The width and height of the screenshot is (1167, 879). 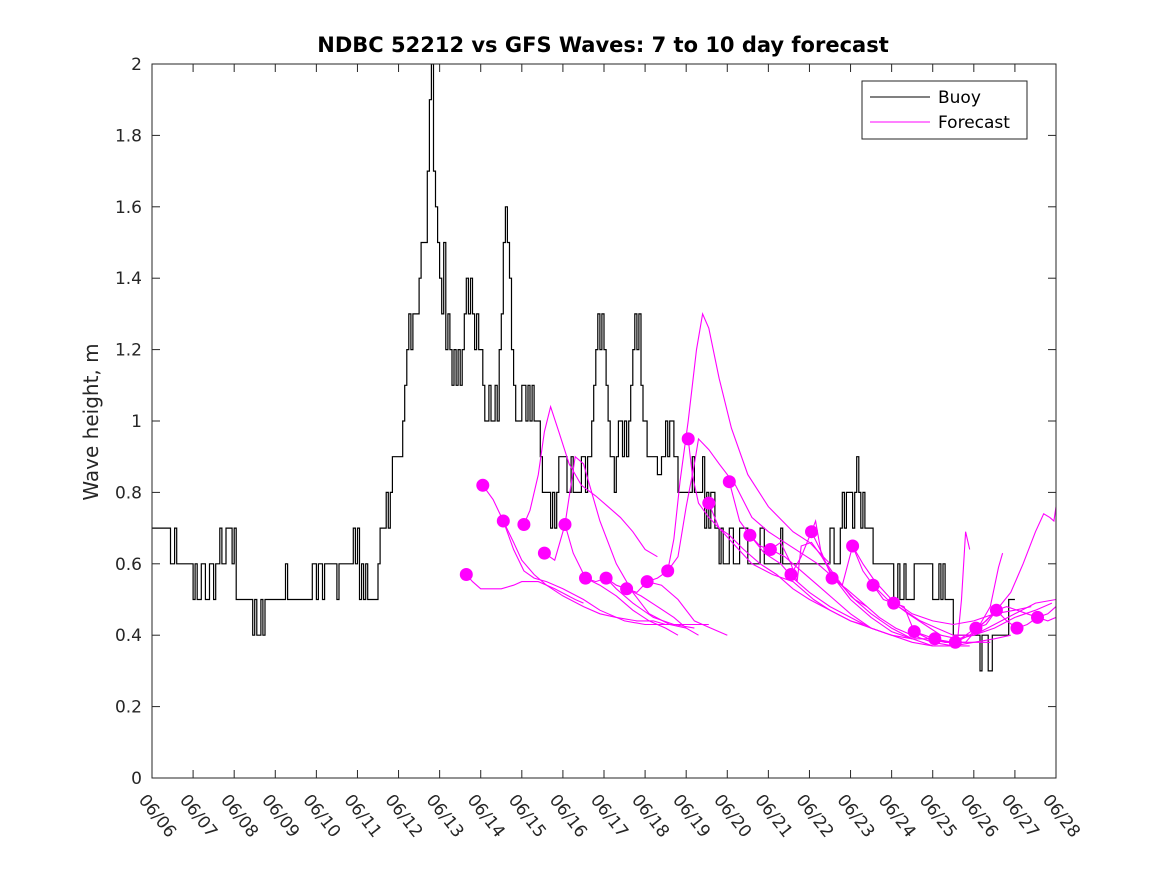 I want to click on x-tick-label: 06/15, so click(x=527, y=816).